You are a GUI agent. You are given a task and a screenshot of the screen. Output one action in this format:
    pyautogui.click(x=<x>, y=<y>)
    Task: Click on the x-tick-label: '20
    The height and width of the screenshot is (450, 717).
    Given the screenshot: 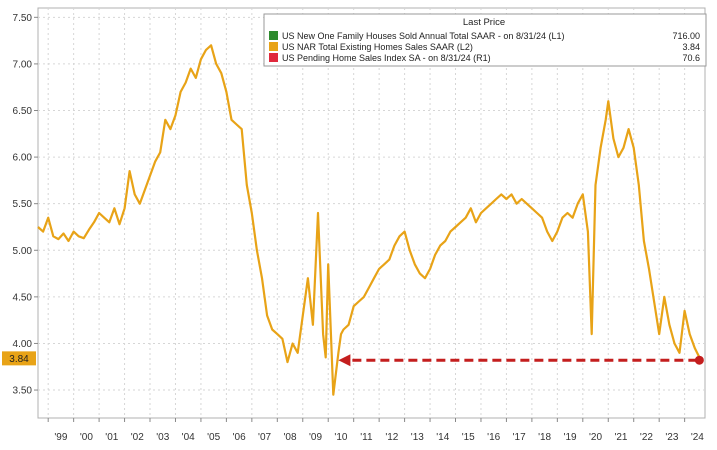 What is the action you would take?
    pyautogui.click(x=595, y=437)
    